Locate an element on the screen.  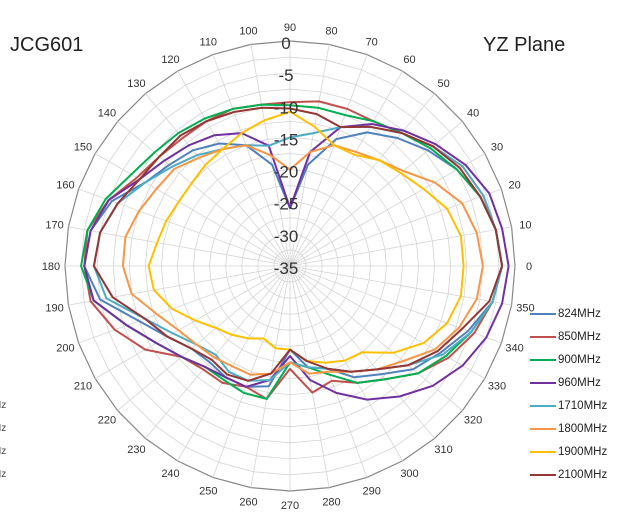
legend-item: 2100MHz is located at coordinates (574, 478).